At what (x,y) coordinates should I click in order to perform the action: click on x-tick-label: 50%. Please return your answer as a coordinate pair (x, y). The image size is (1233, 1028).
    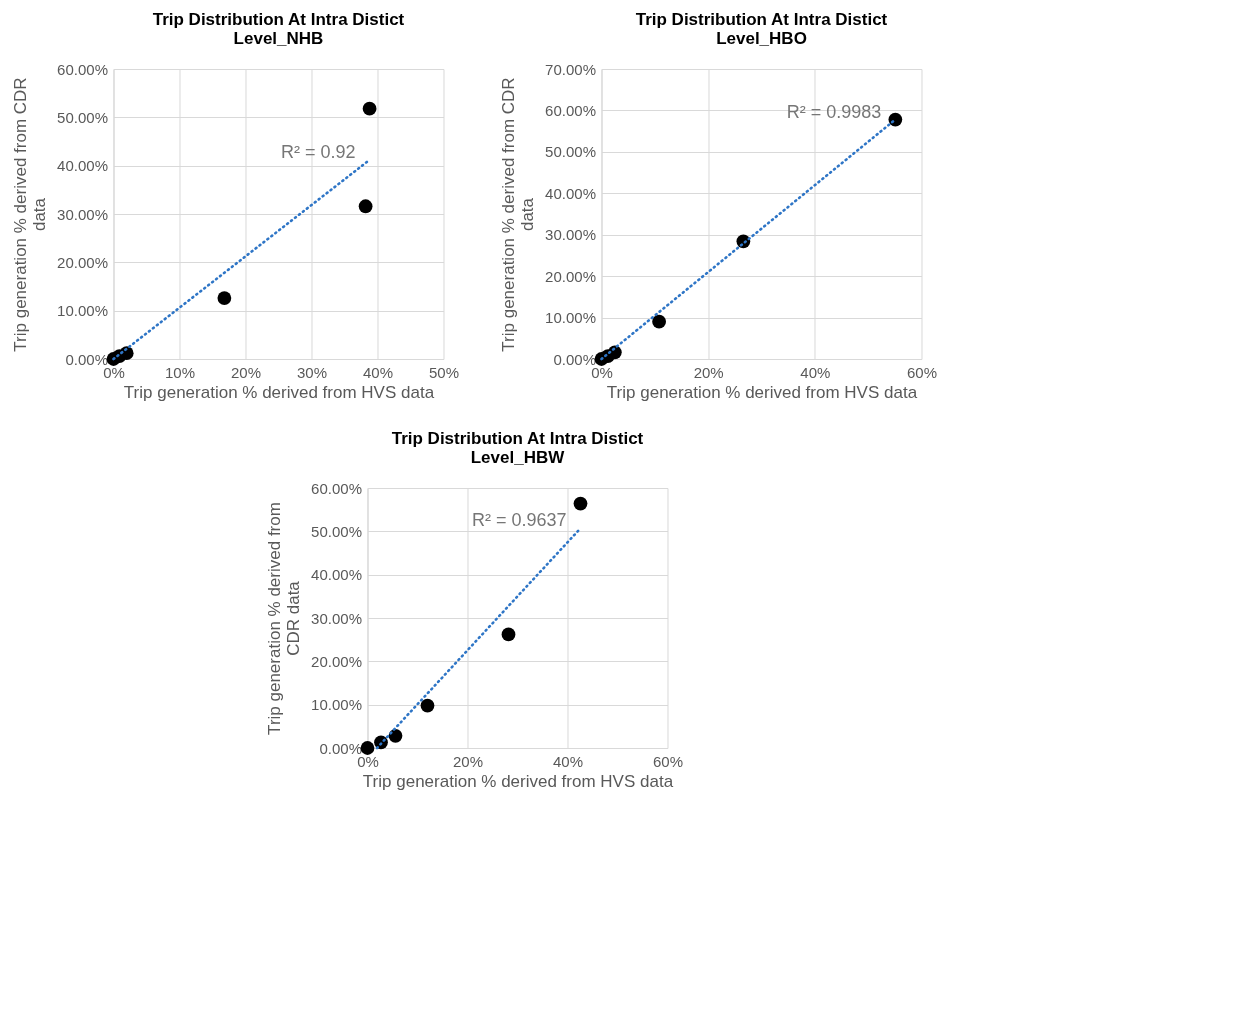
    Looking at the image, I should click on (444, 372).